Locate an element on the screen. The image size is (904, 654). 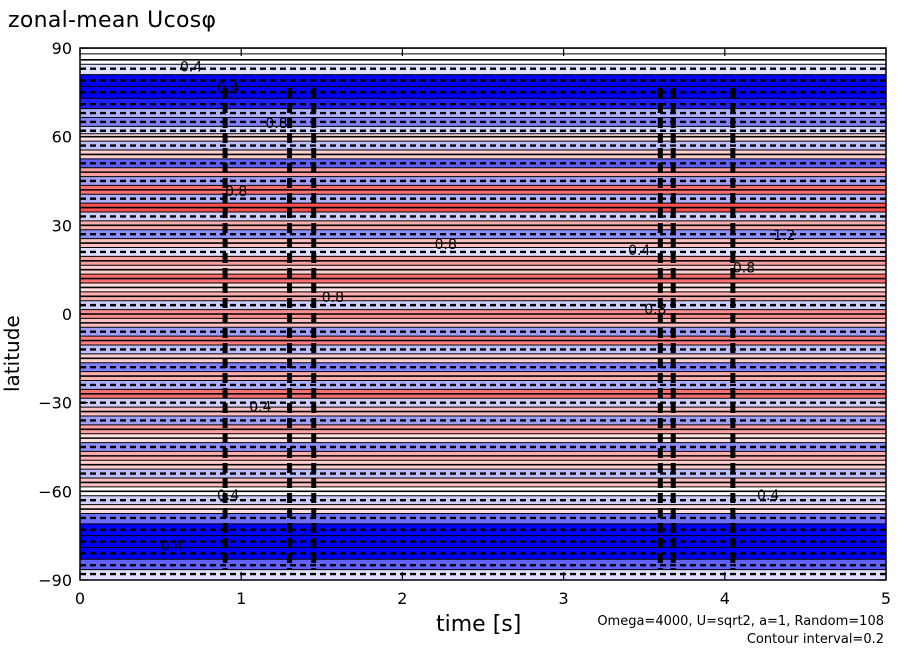
x-tick-label: 0 is located at coordinates (80, 598).